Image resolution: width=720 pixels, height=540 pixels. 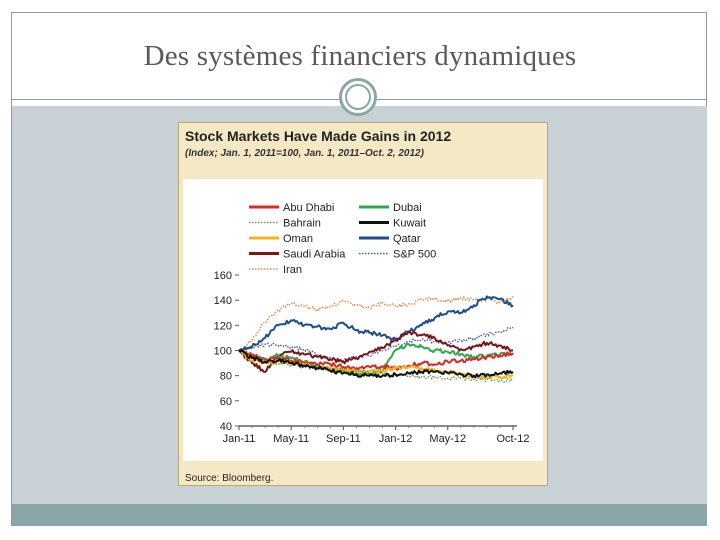 I want to click on series-line-saudi-arabia, so click(x=376, y=351).